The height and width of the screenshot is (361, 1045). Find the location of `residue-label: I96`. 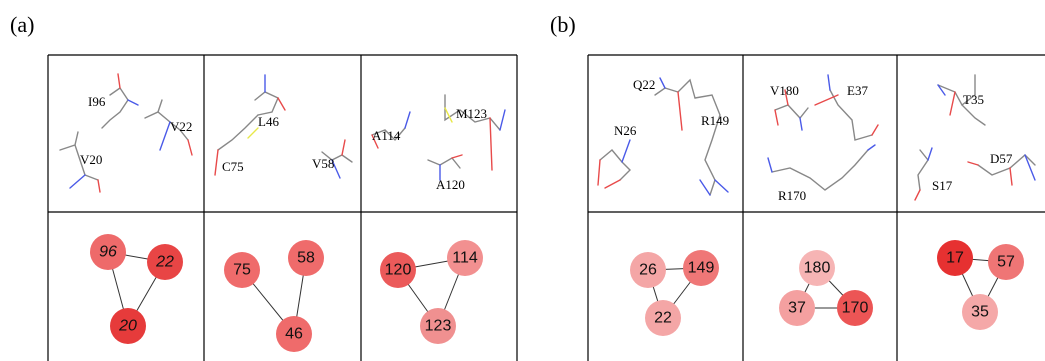

residue-label: I96 is located at coordinates (97, 101).